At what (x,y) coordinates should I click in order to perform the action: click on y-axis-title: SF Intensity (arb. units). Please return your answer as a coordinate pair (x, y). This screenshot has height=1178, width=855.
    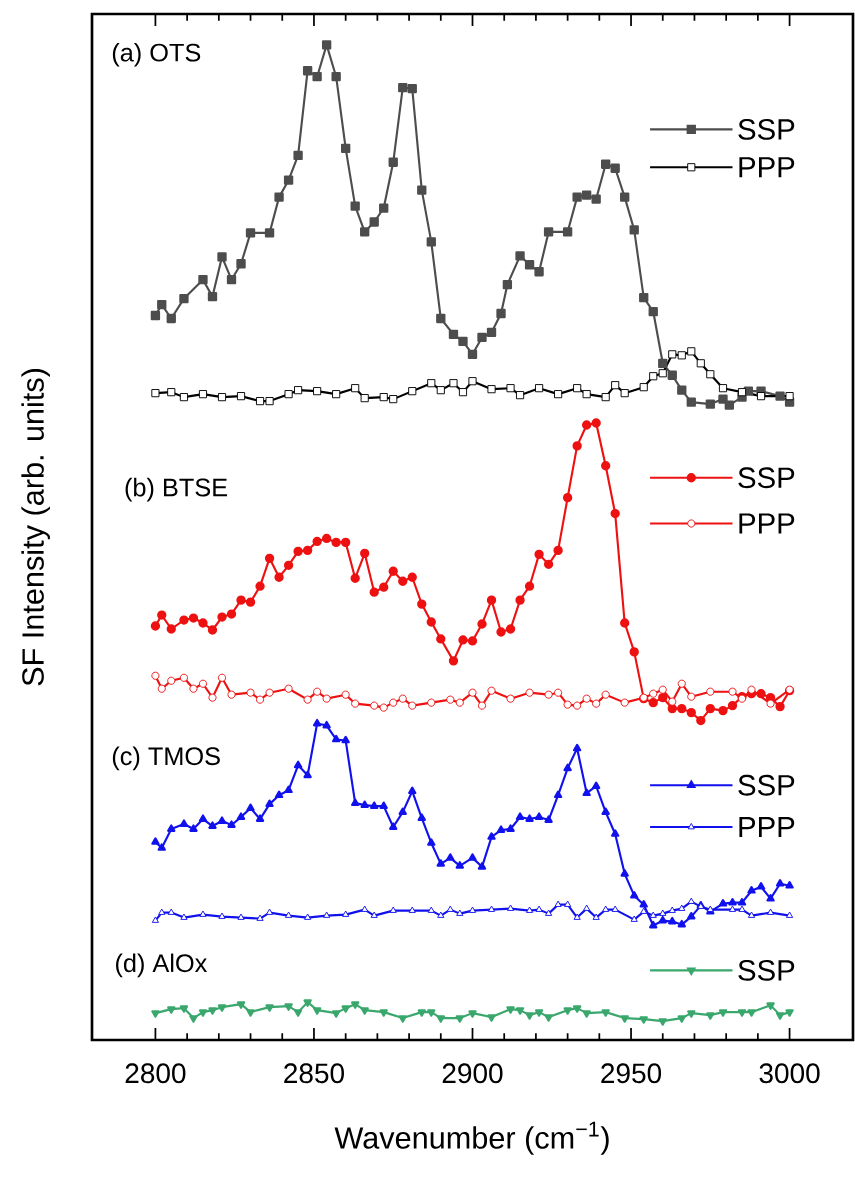
    Looking at the image, I should click on (35, 527).